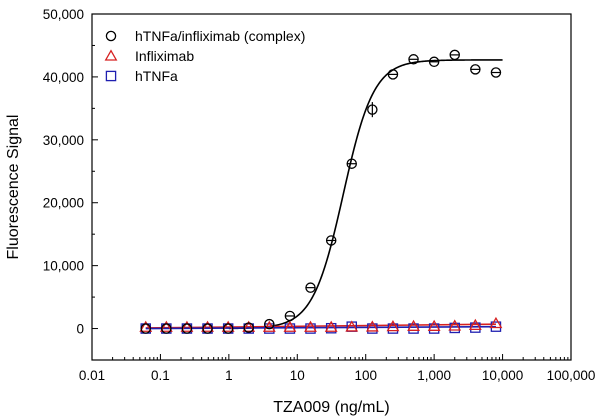 This screenshot has height=419, width=600. Describe the element at coordinates (331, 407) in the screenshot. I see `x-axis-title: TZA009 (ng/mL)` at that location.